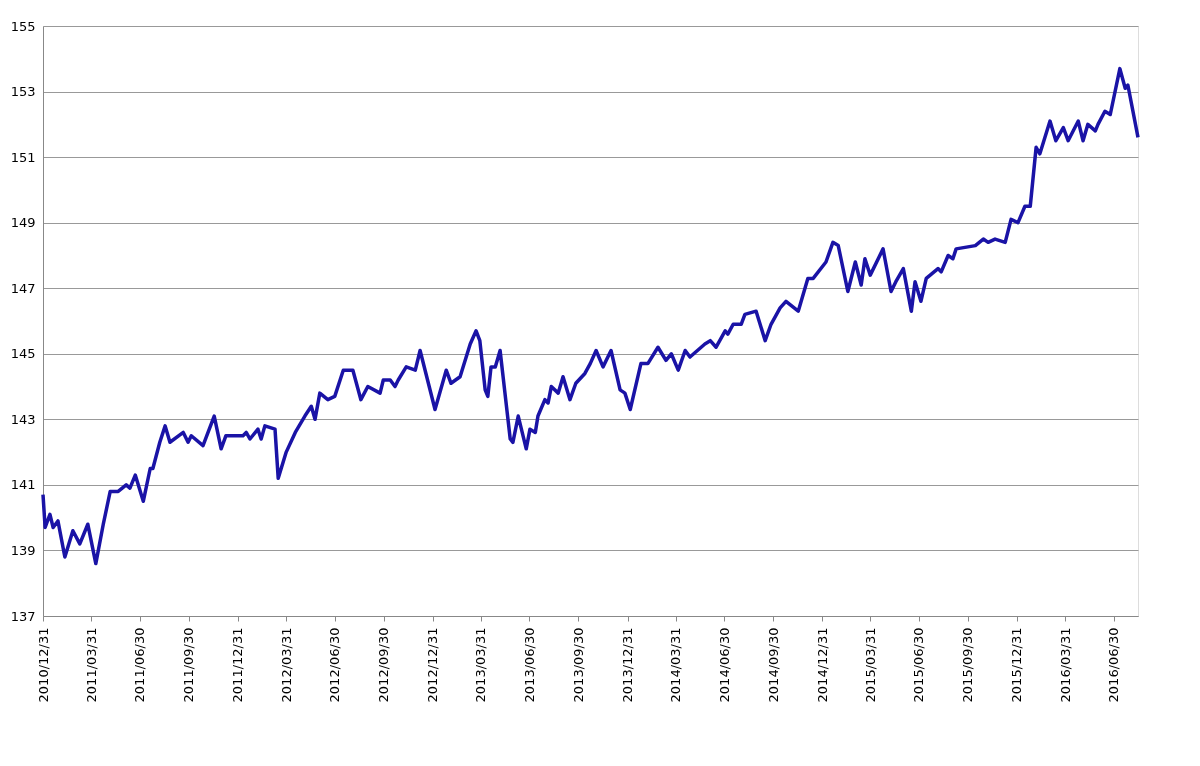  I want to click on x-tick-label: 2015/03/31, so click(870, 665).